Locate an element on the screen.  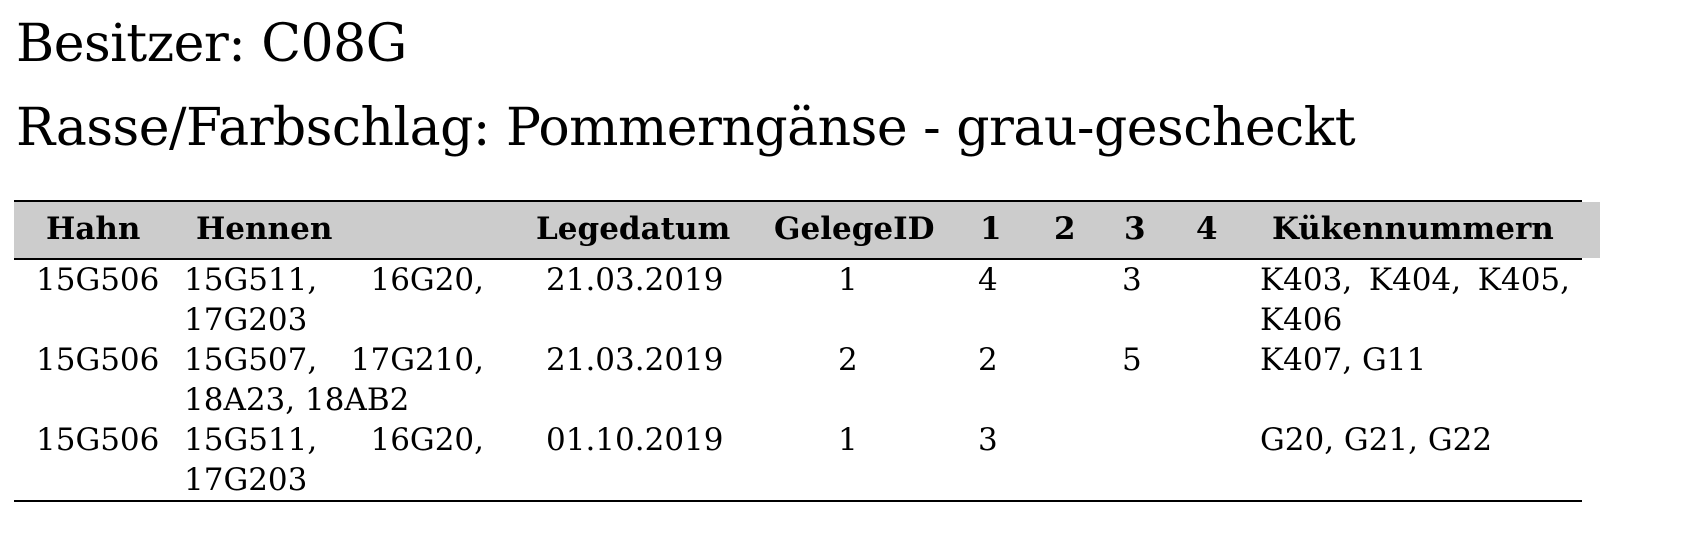
table-row-1-col1: 4 is located at coordinates (988, 280).